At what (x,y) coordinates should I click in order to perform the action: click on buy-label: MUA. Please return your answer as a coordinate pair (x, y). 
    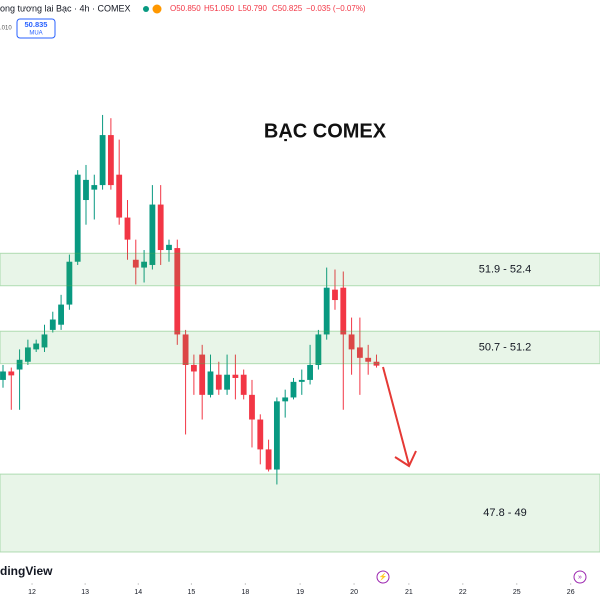
    Looking at the image, I should click on (35, 34).